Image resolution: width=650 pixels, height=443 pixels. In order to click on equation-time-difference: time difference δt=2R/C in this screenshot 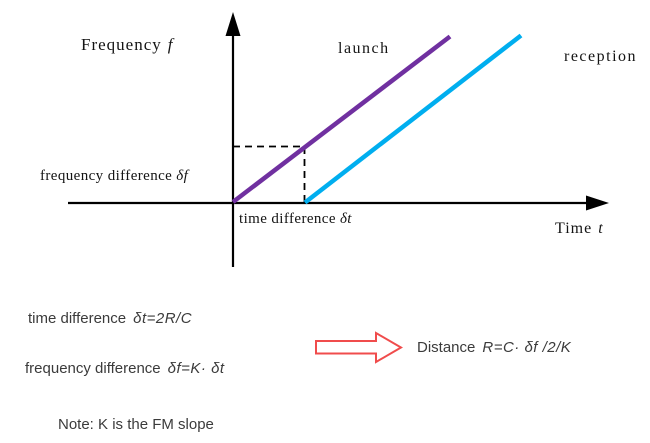, I will do `click(110, 318)`.